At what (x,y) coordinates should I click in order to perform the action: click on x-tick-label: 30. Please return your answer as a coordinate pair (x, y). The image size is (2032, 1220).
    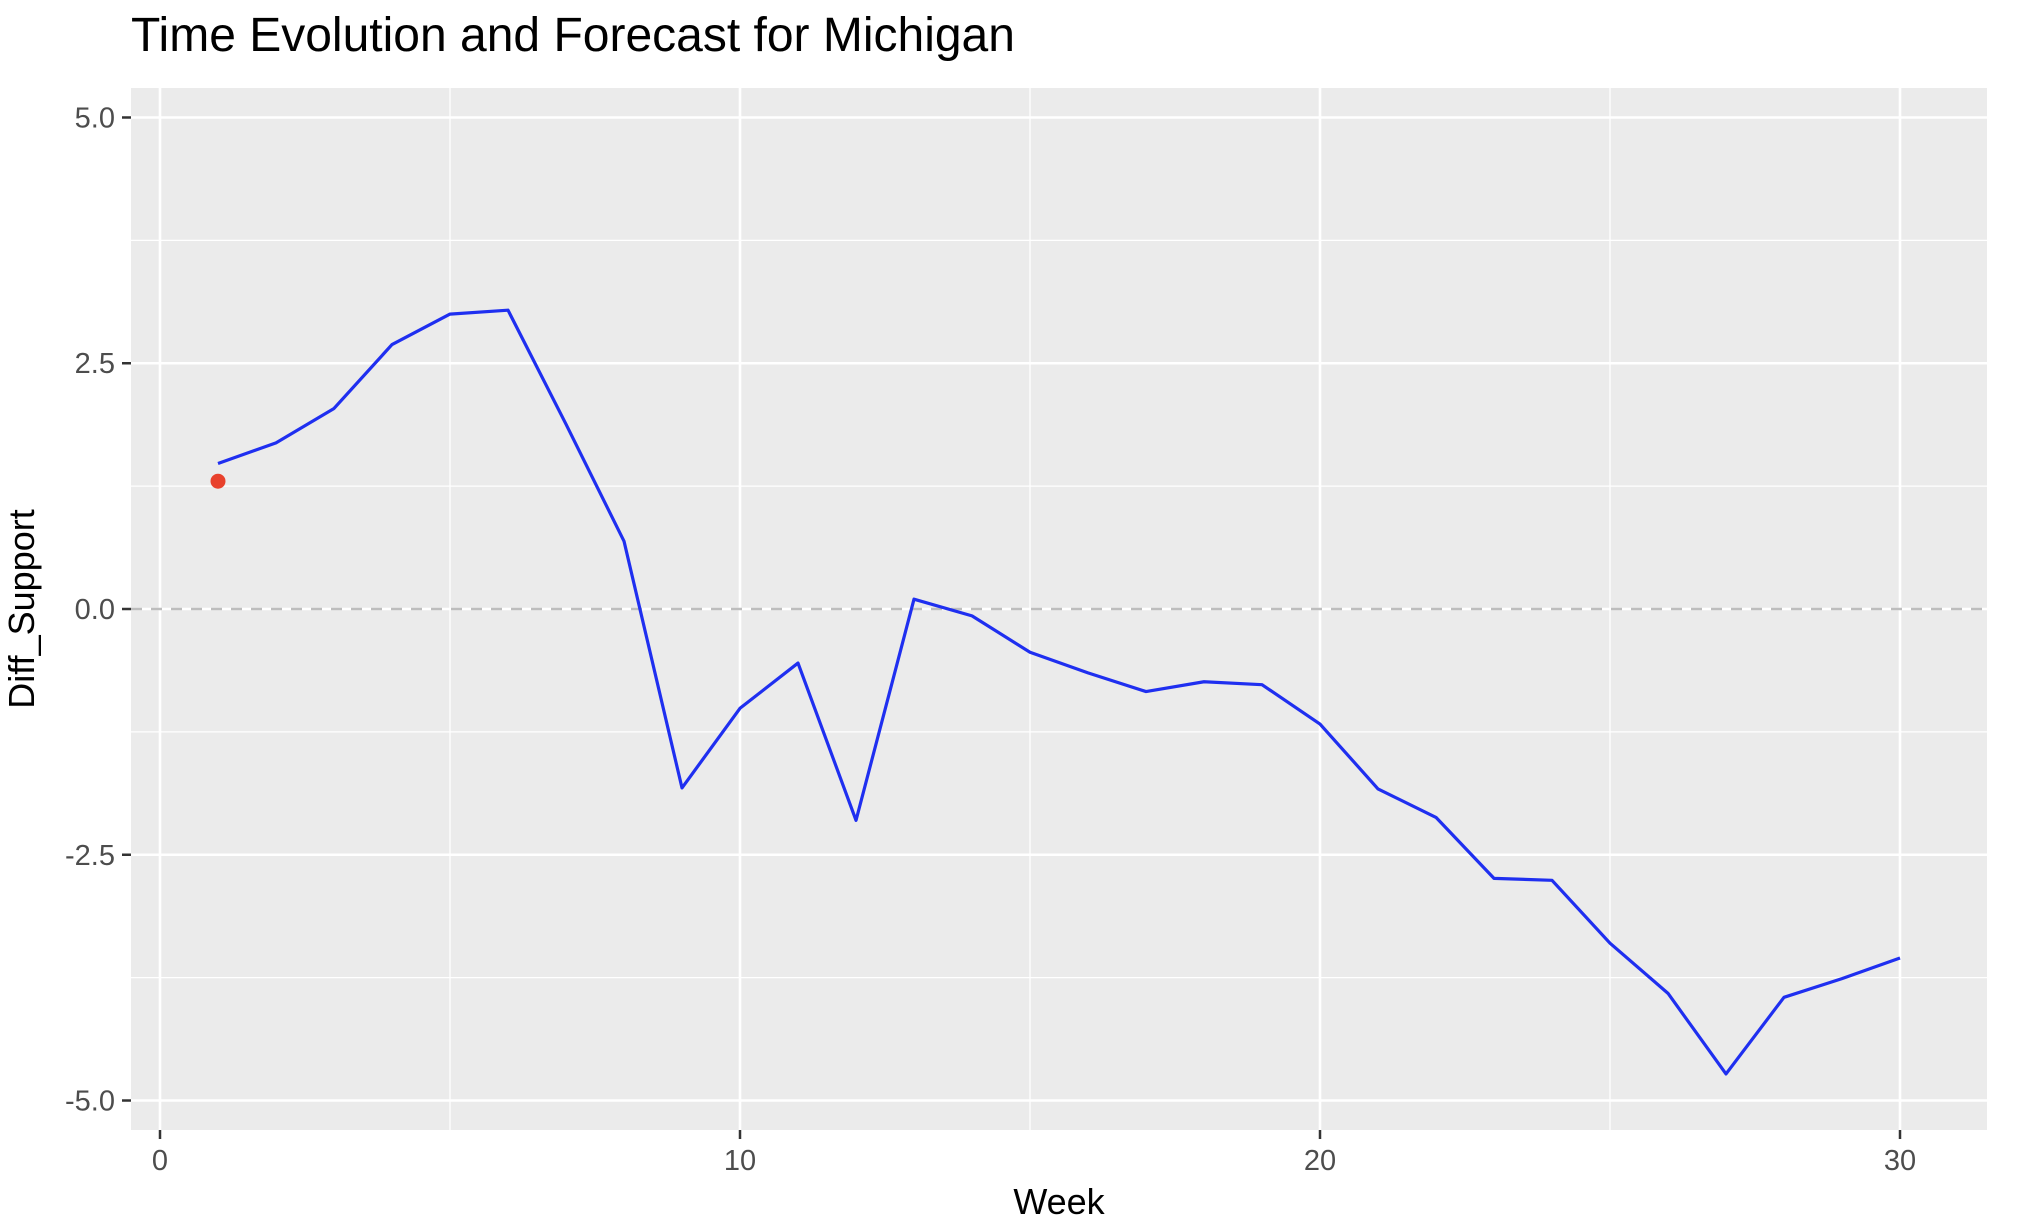
    Looking at the image, I should click on (1900, 1161).